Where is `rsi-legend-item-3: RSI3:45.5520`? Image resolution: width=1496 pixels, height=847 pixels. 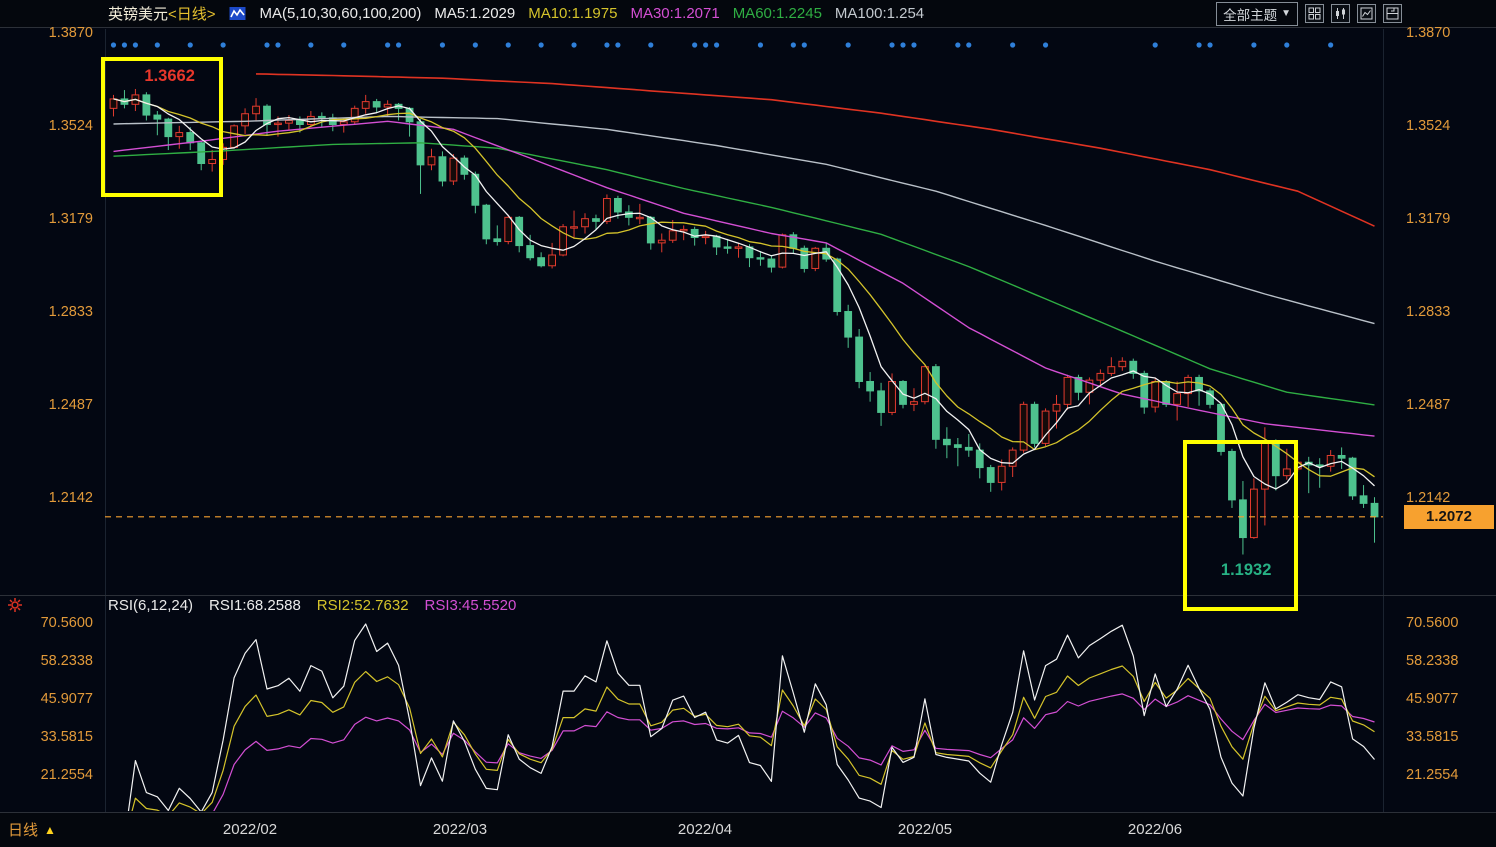 rsi-legend-item-3: RSI3:45.5520 is located at coordinates (470, 605).